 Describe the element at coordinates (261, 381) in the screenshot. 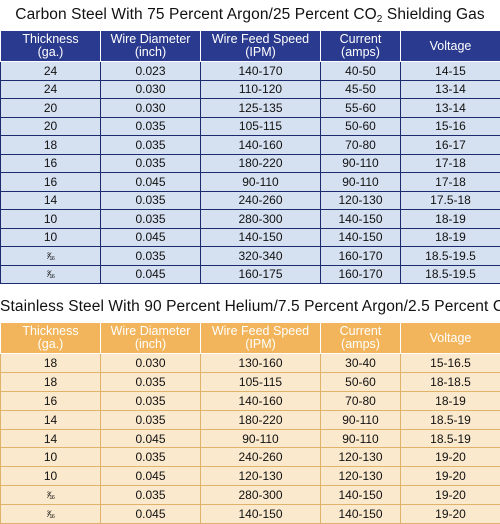

I see `wire-feed-speed-cell: 105-115` at that location.